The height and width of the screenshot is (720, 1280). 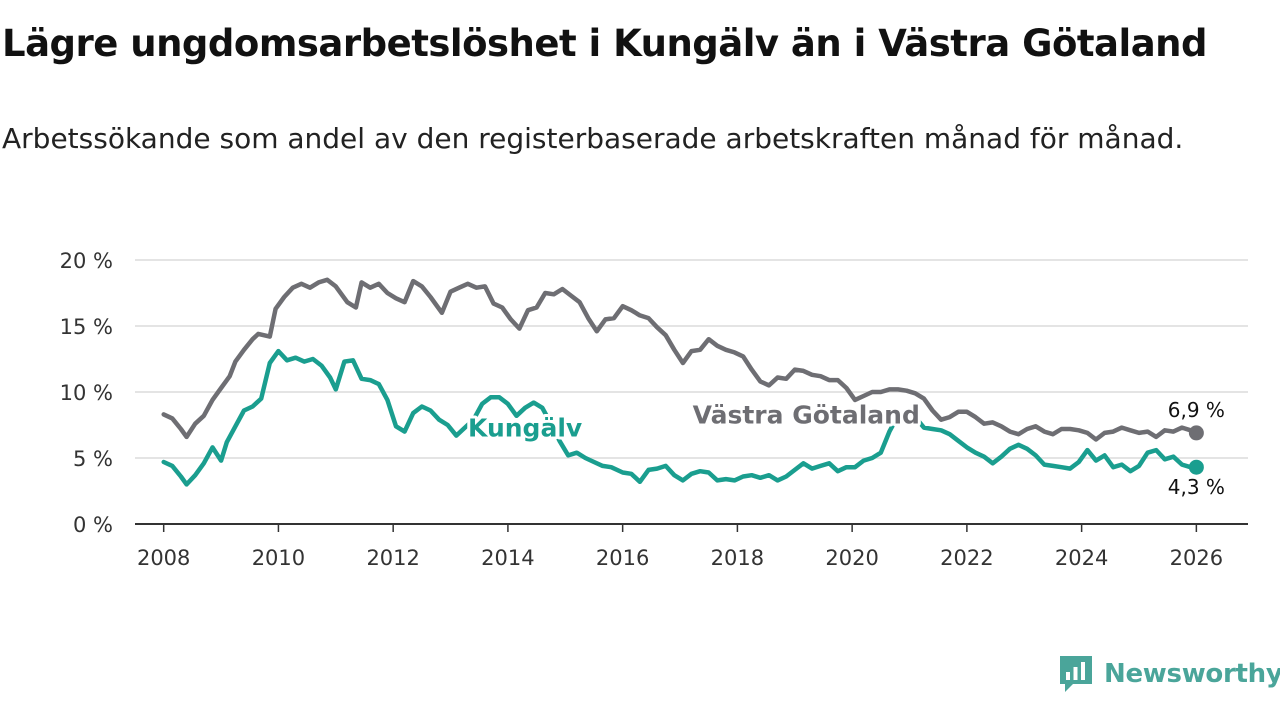 What do you see at coordinates (622, 558) in the screenshot?
I see `x-tick-label: 2016` at bounding box center [622, 558].